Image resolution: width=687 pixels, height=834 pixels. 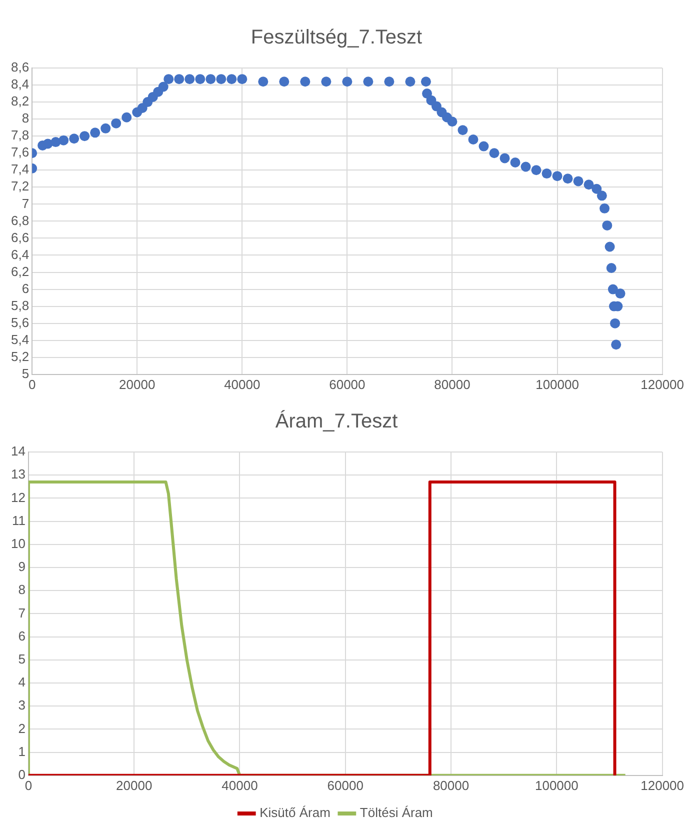 What do you see at coordinates (20, 101) in the screenshot?
I see `y-tick-label: 8,2` at bounding box center [20, 101].